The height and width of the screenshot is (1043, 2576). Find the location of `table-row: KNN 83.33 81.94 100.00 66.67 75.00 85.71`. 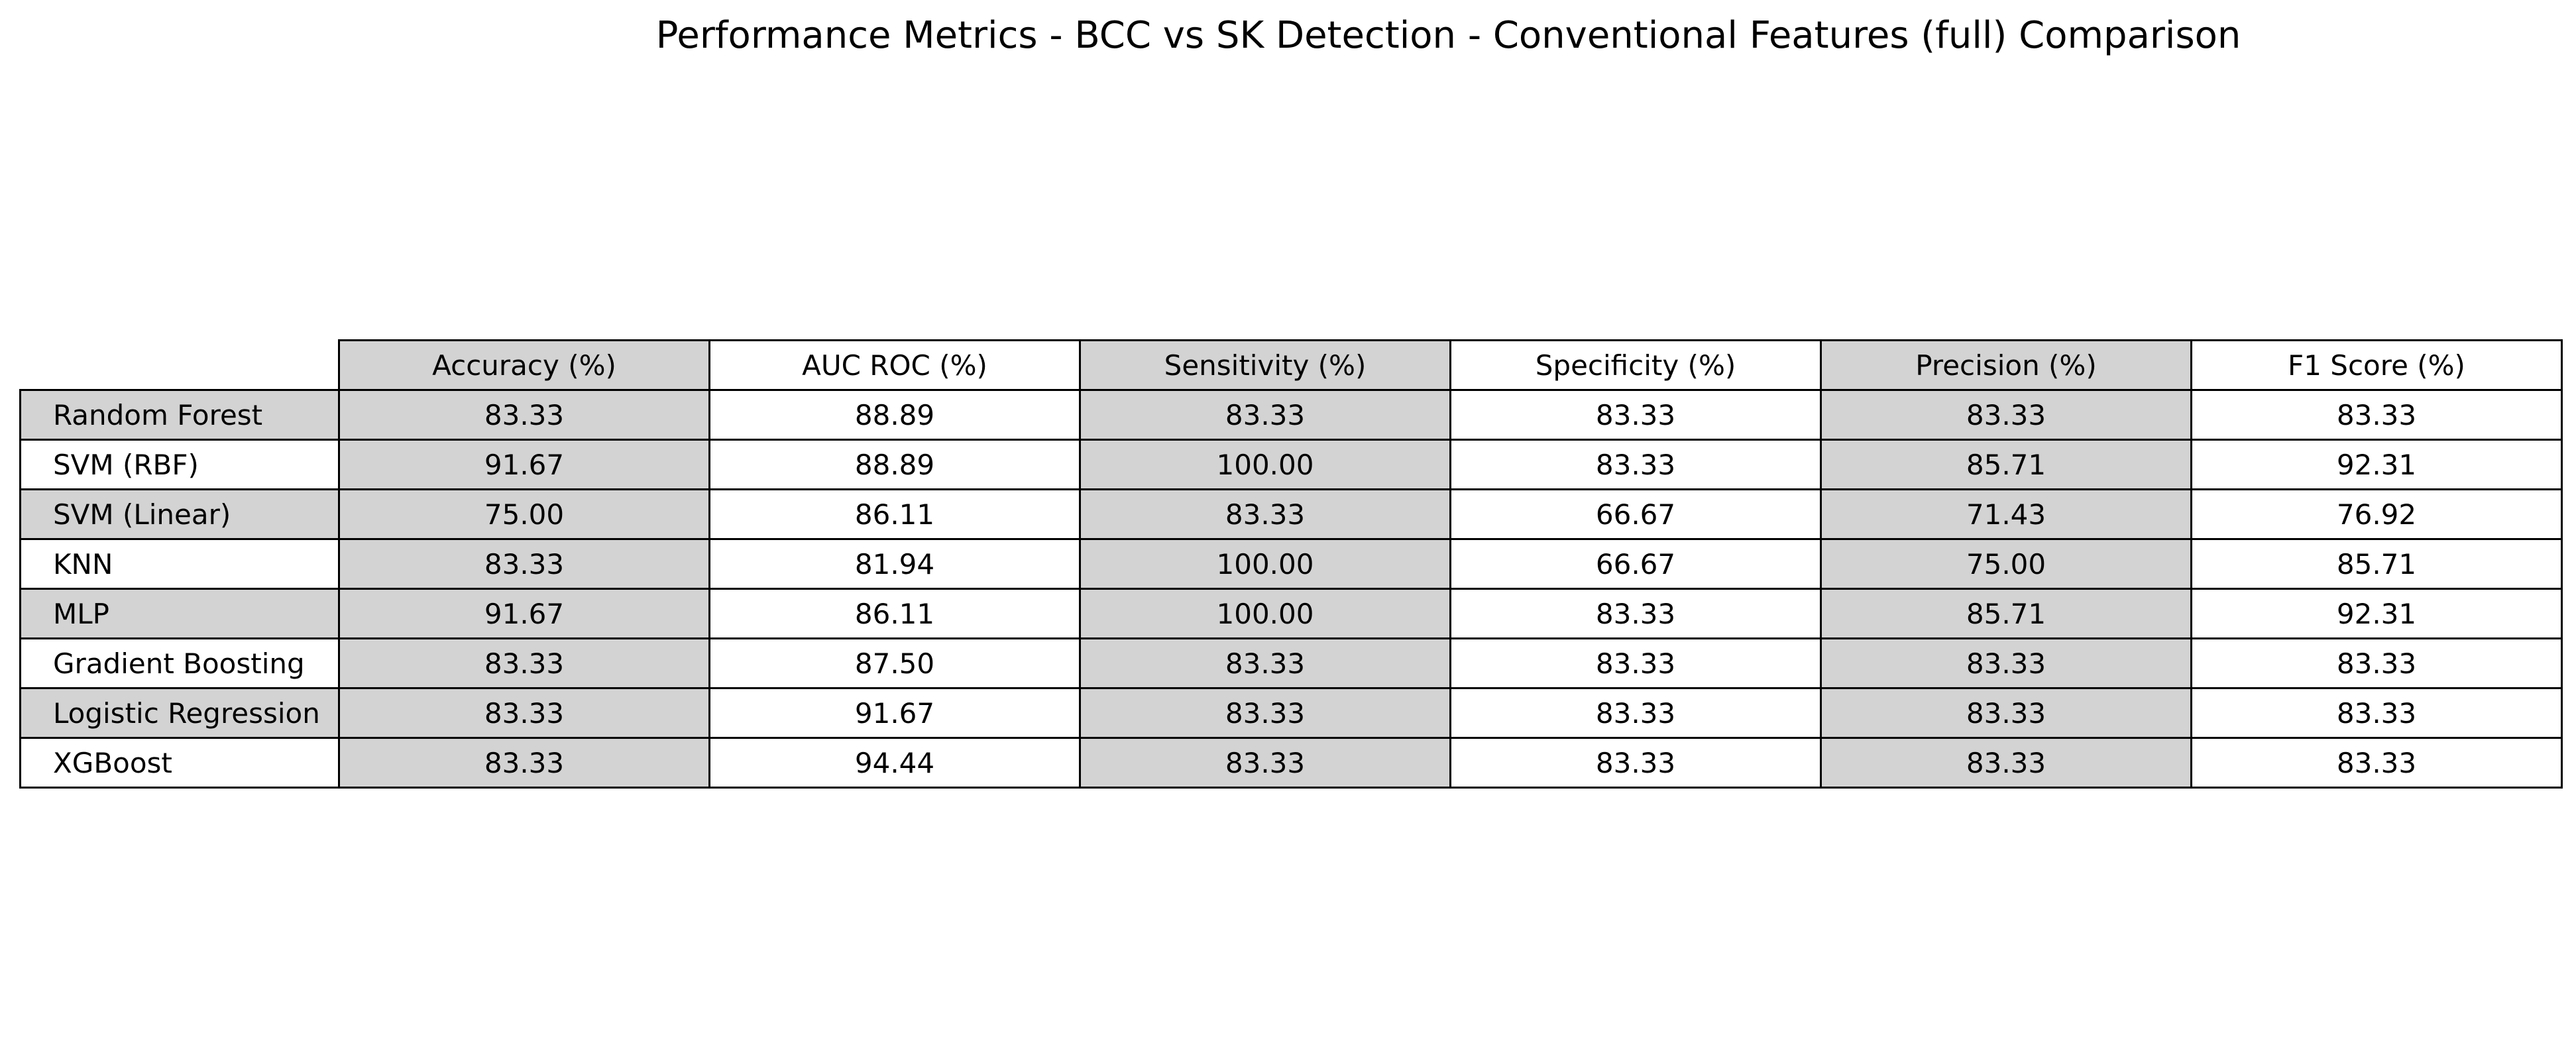

table-row: KNN 83.33 81.94 100.00 66.67 75.00 85.71 is located at coordinates (1291, 564).